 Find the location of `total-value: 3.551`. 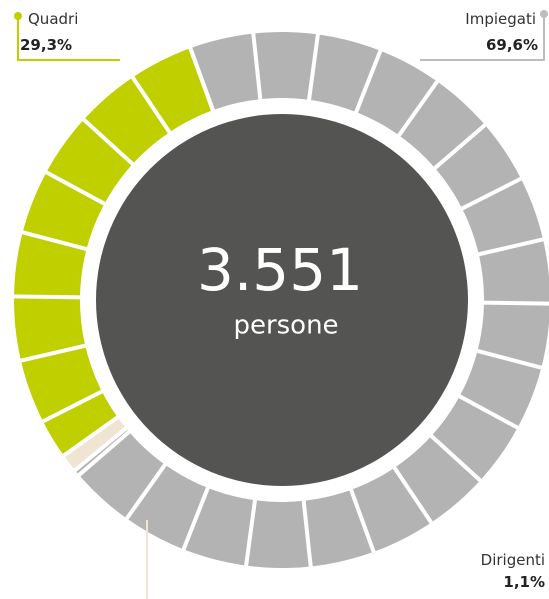

total-value: 3.551 is located at coordinates (280, 270).